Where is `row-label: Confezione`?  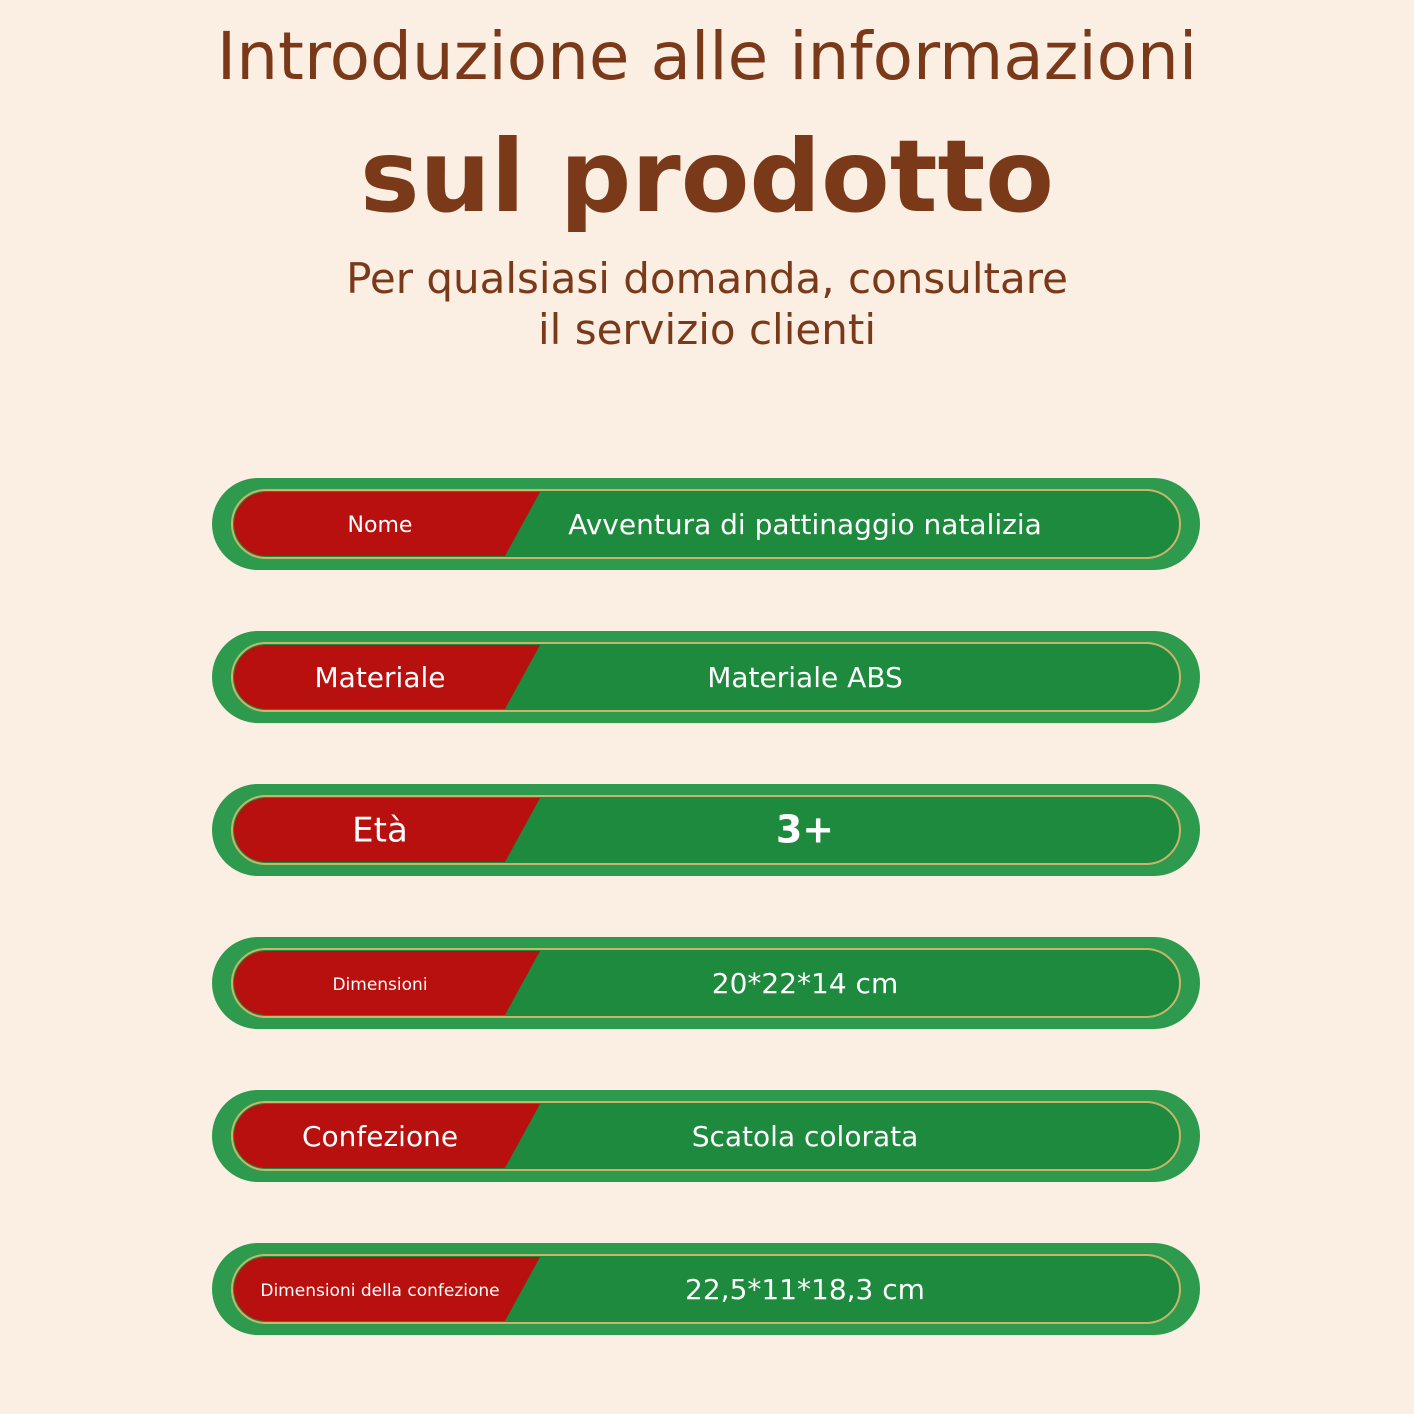 row-label: Confezione is located at coordinates (380, 1136).